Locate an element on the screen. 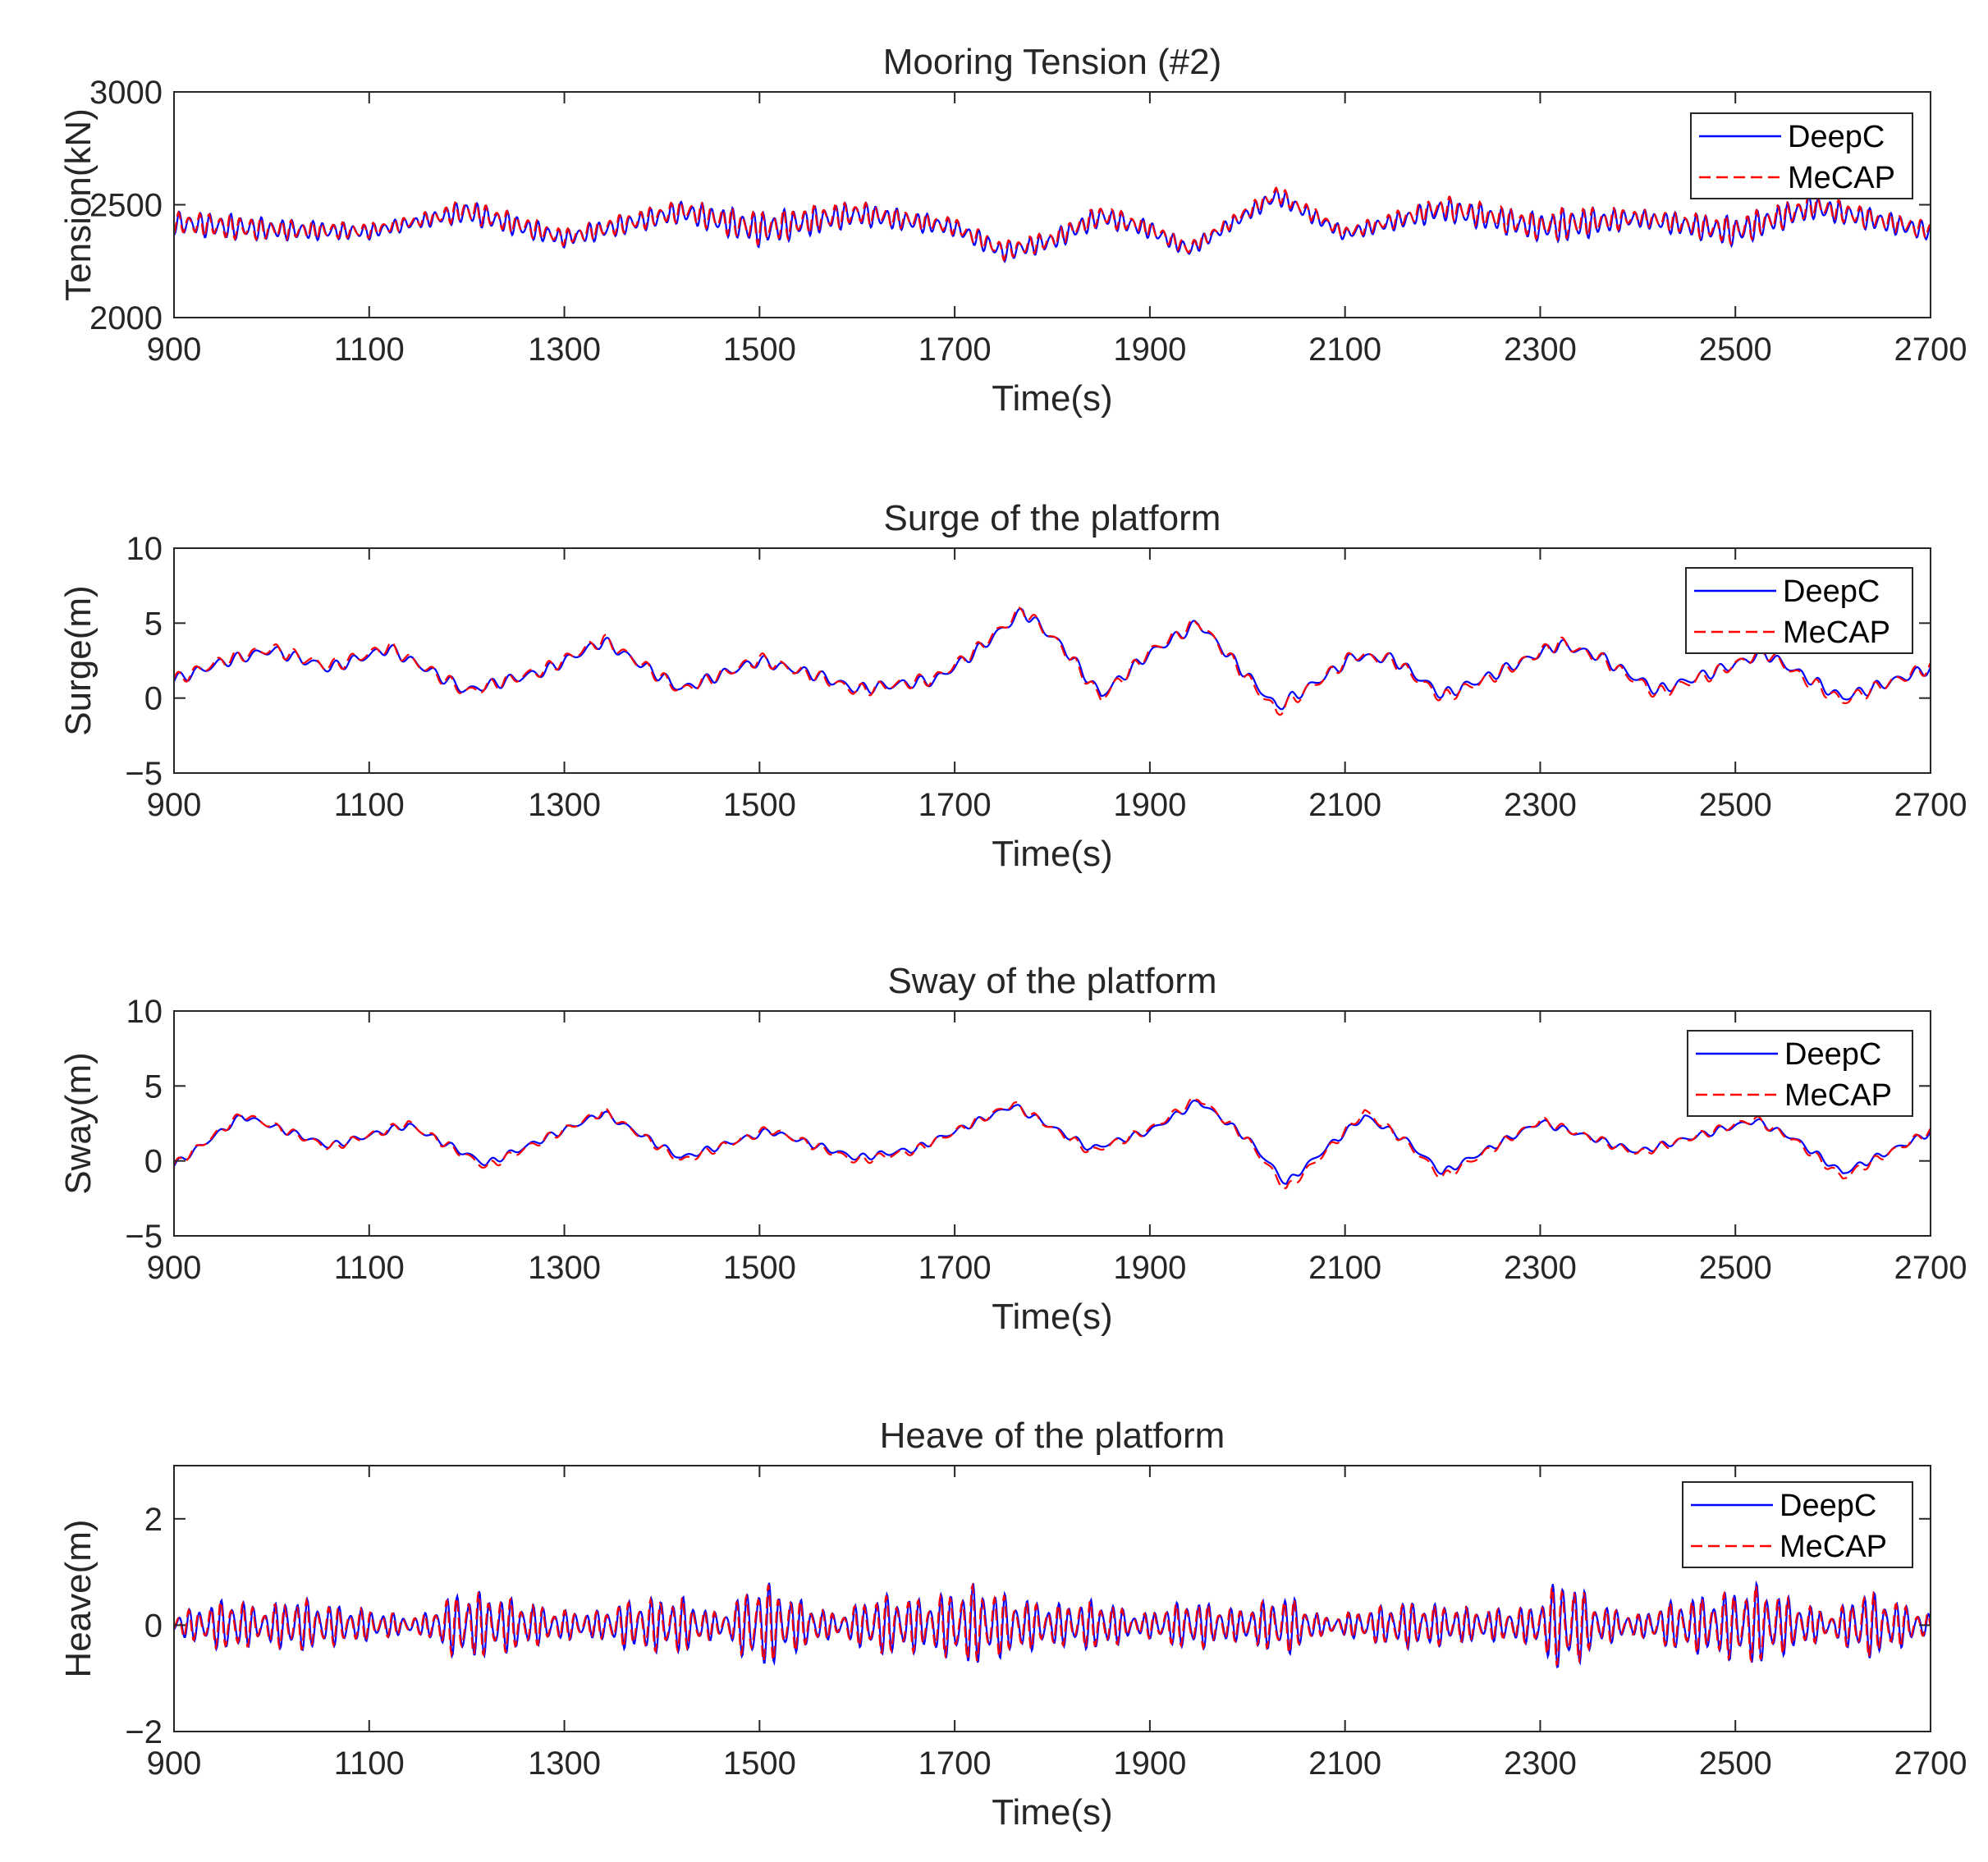 This screenshot has width=1988, height=1862. y-tick-label: 2000 is located at coordinates (126, 318).